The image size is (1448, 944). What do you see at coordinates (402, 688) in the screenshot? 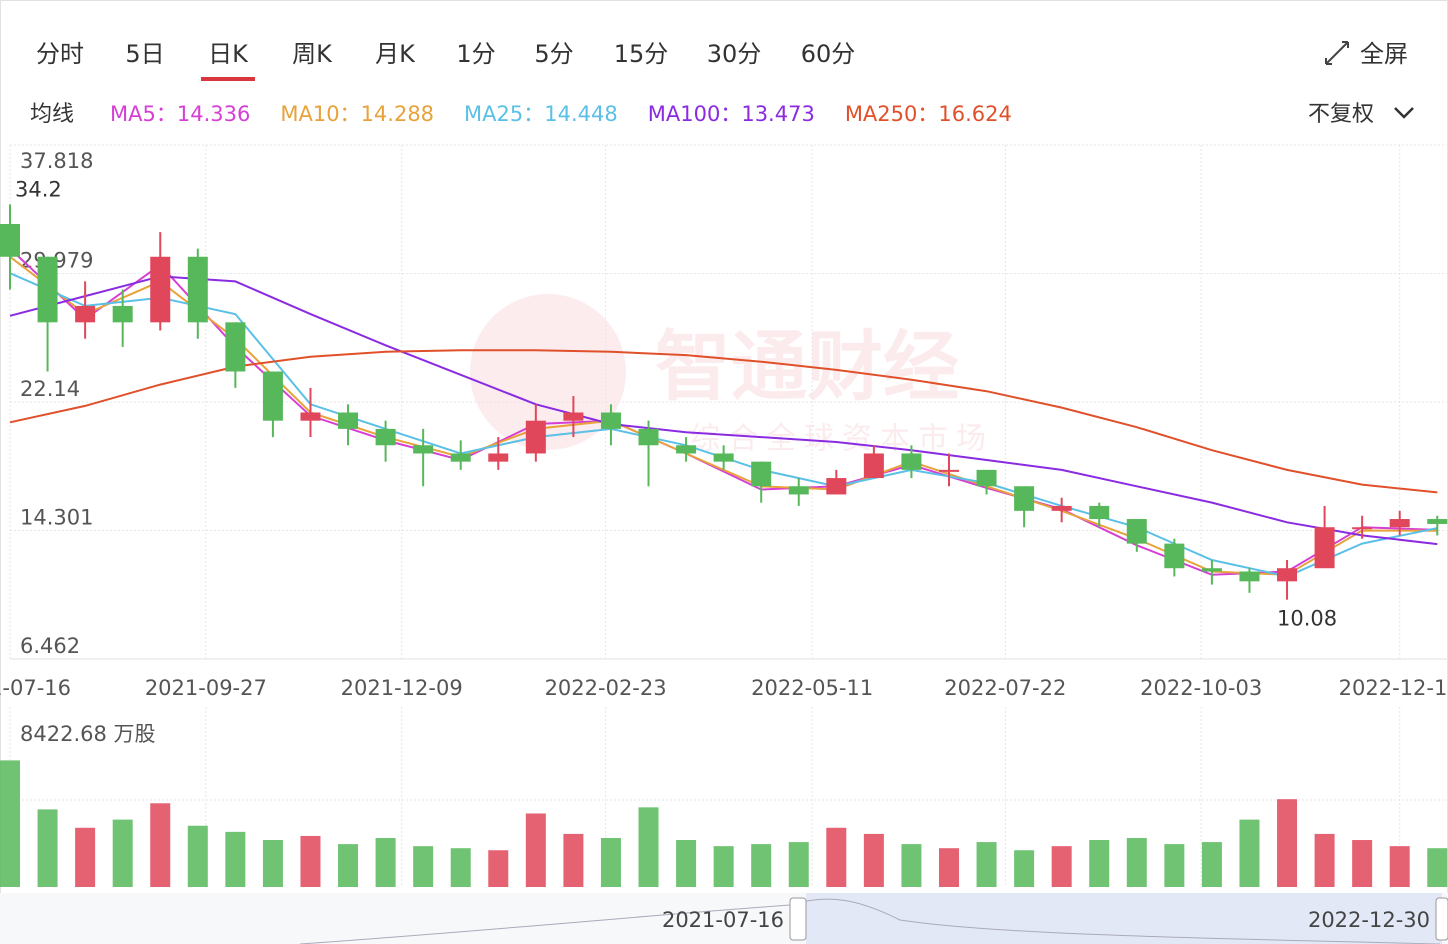
I see `x-tick-label: 2021-12-09` at bounding box center [402, 688].